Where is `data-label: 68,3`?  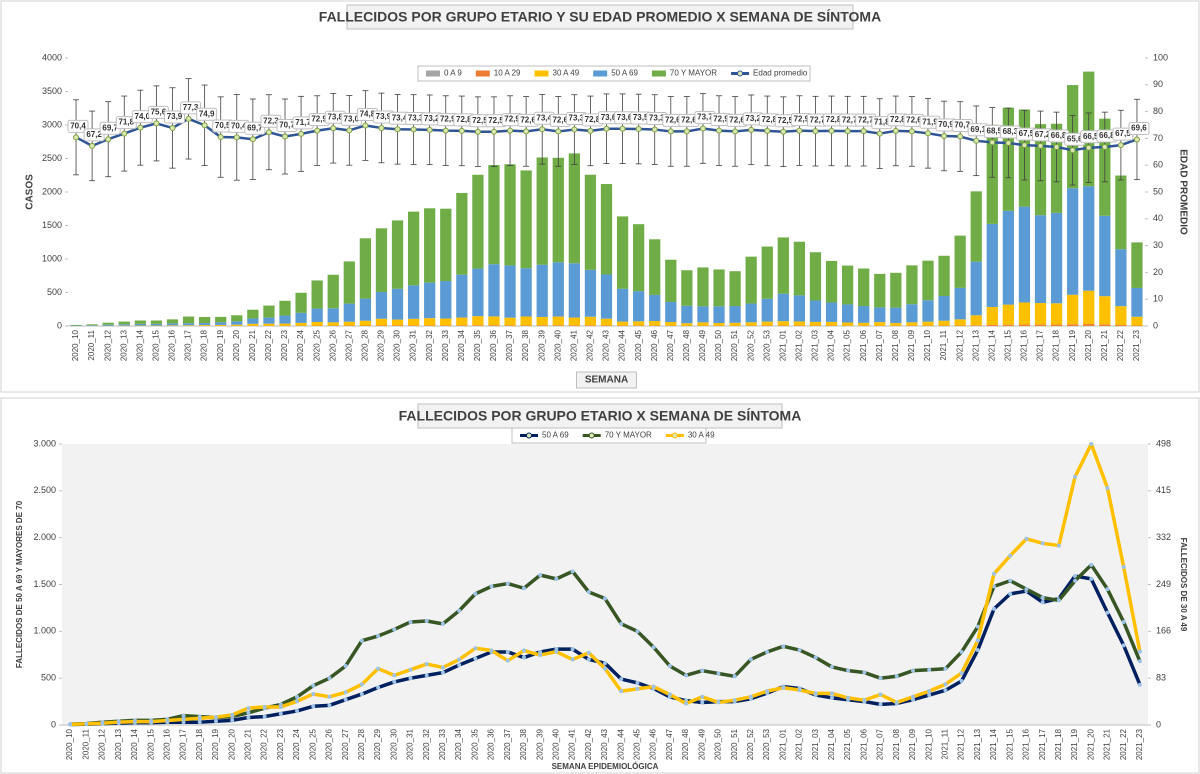 data-label: 68,3 is located at coordinates (1011, 131).